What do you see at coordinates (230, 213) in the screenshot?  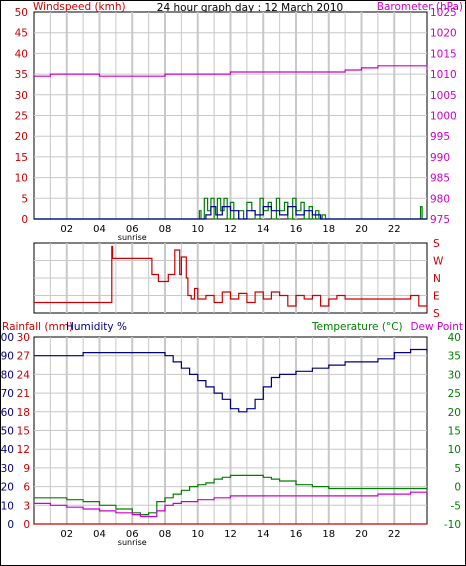 I see `gust-line` at bounding box center [230, 213].